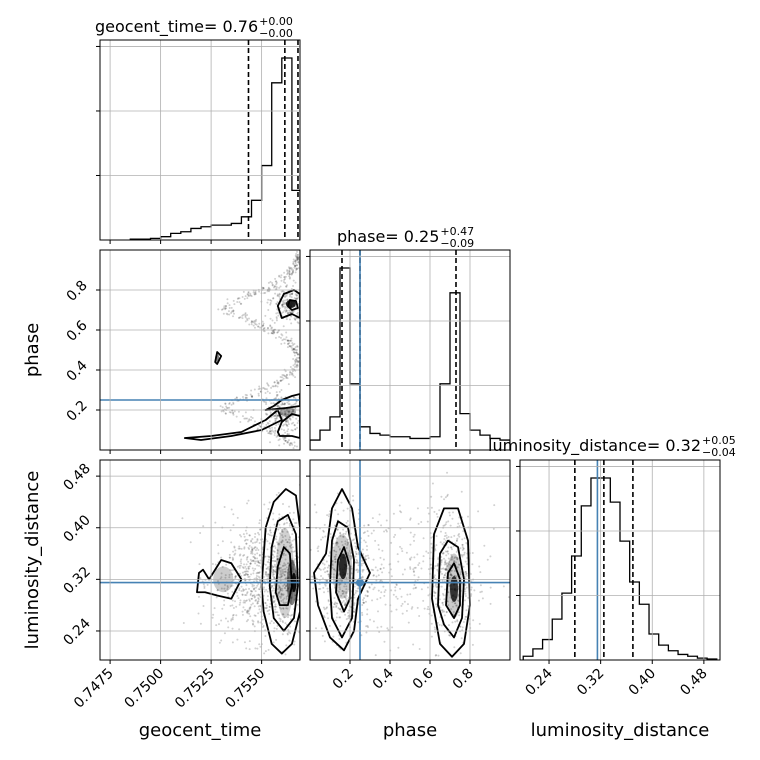  What do you see at coordinates (410, 730) in the screenshot?
I see `x-axis-label-phase: phase` at bounding box center [410, 730].